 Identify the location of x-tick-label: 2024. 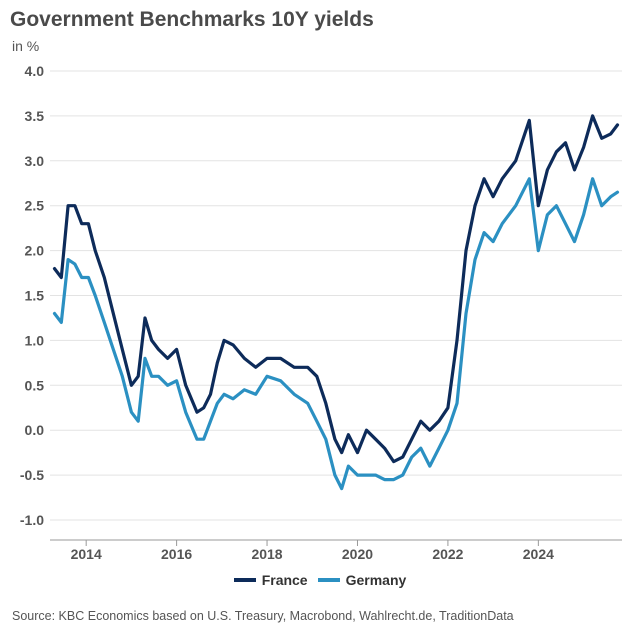
(538, 554).